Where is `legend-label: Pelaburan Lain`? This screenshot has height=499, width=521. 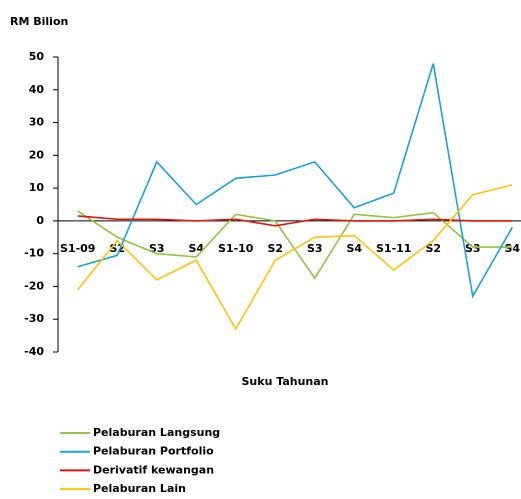 legend-label: Pelaburan Lain is located at coordinates (139, 488).